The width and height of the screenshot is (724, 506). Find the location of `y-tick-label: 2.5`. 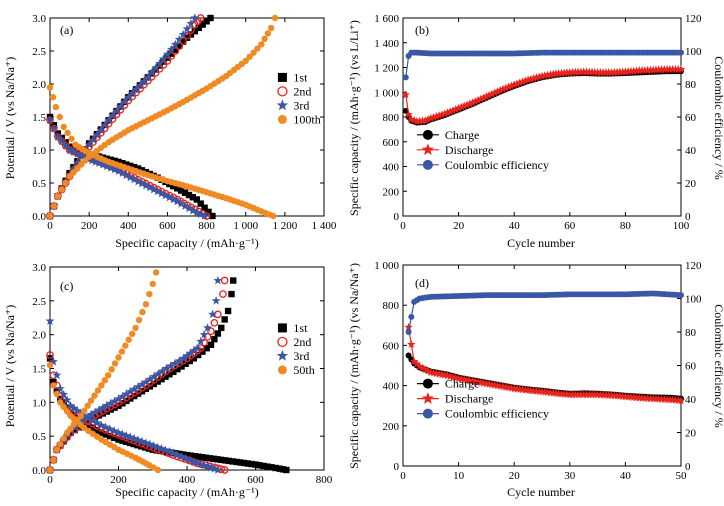

y-tick-label: 2.5 is located at coordinates (39, 302).